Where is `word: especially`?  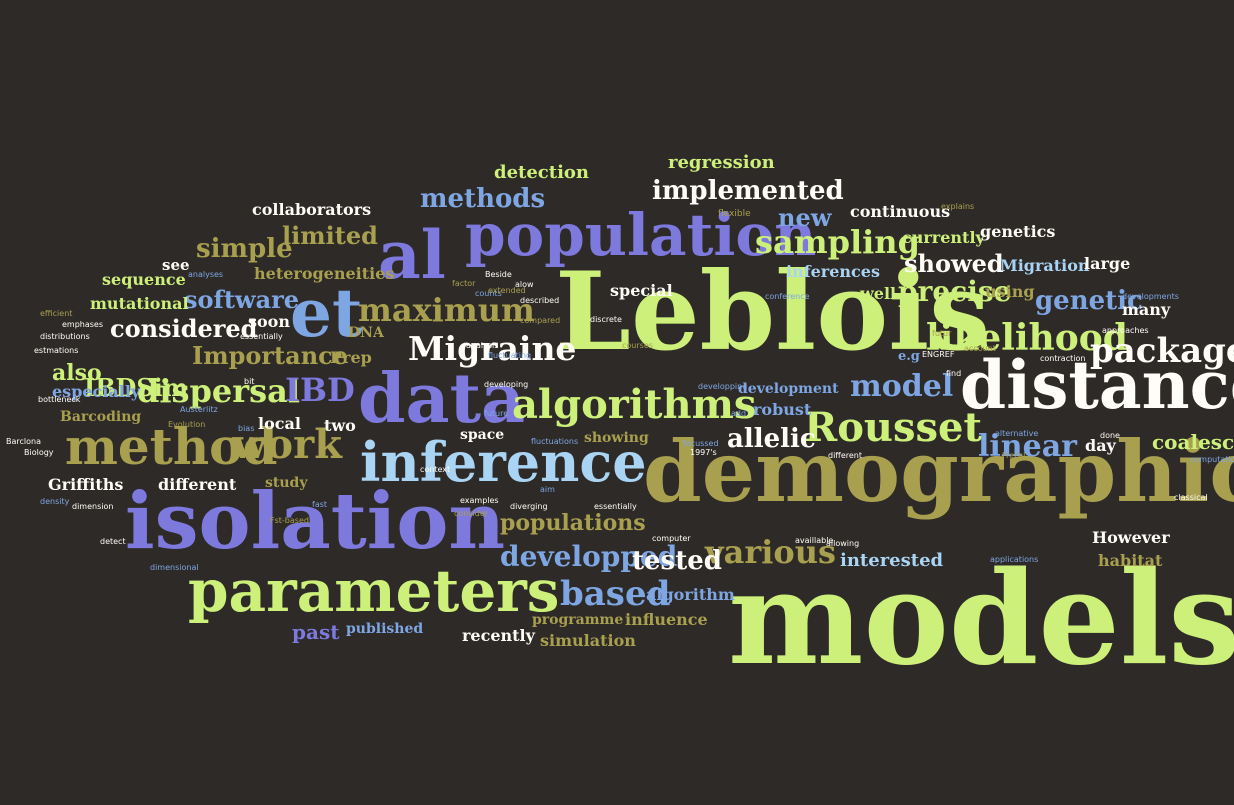
word: especially is located at coordinates (96, 391).